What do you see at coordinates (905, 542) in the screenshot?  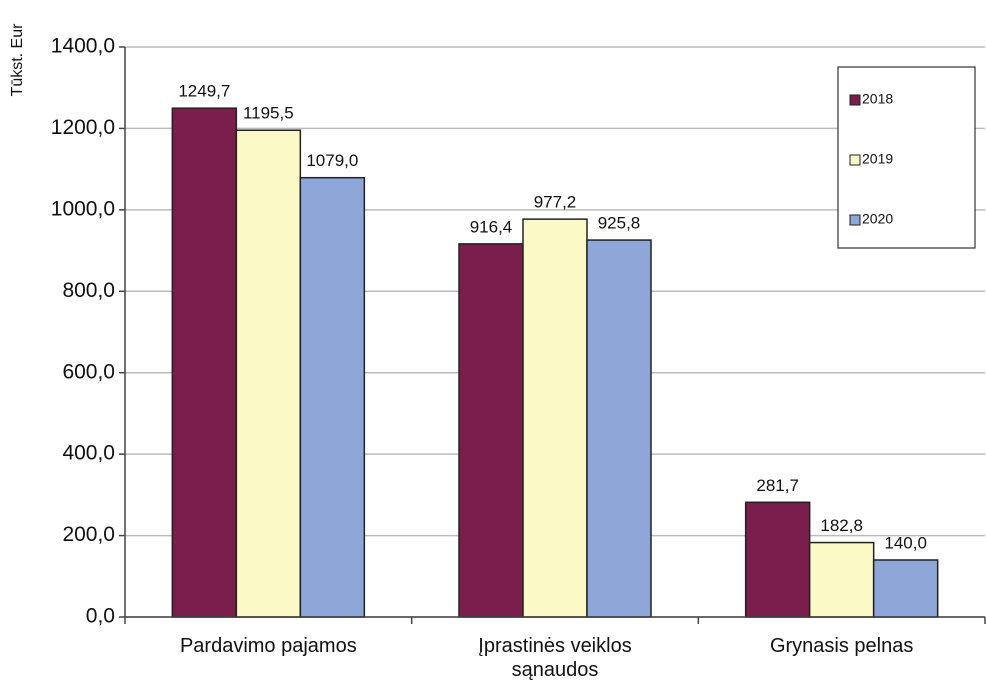 I see `data-label: 140,0` at bounding box center [905, 542].